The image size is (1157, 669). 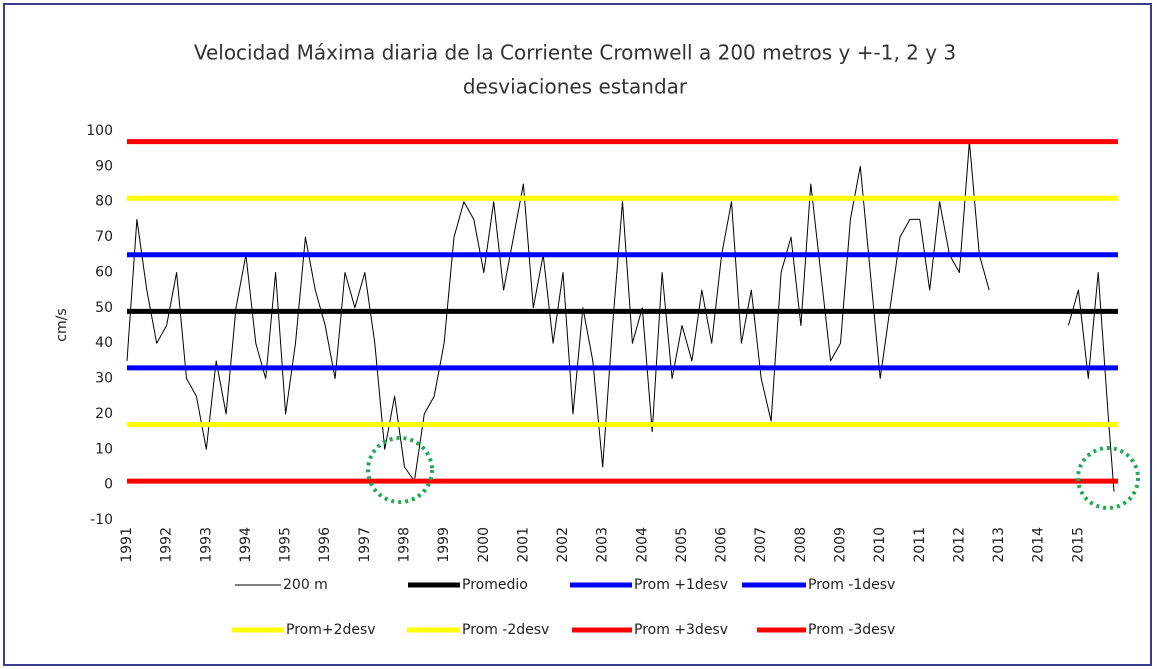 What do you see at coordinates (104, 237) in the screenshot?
I see `y-tick-label: 70` at bounding box center [104, 237].